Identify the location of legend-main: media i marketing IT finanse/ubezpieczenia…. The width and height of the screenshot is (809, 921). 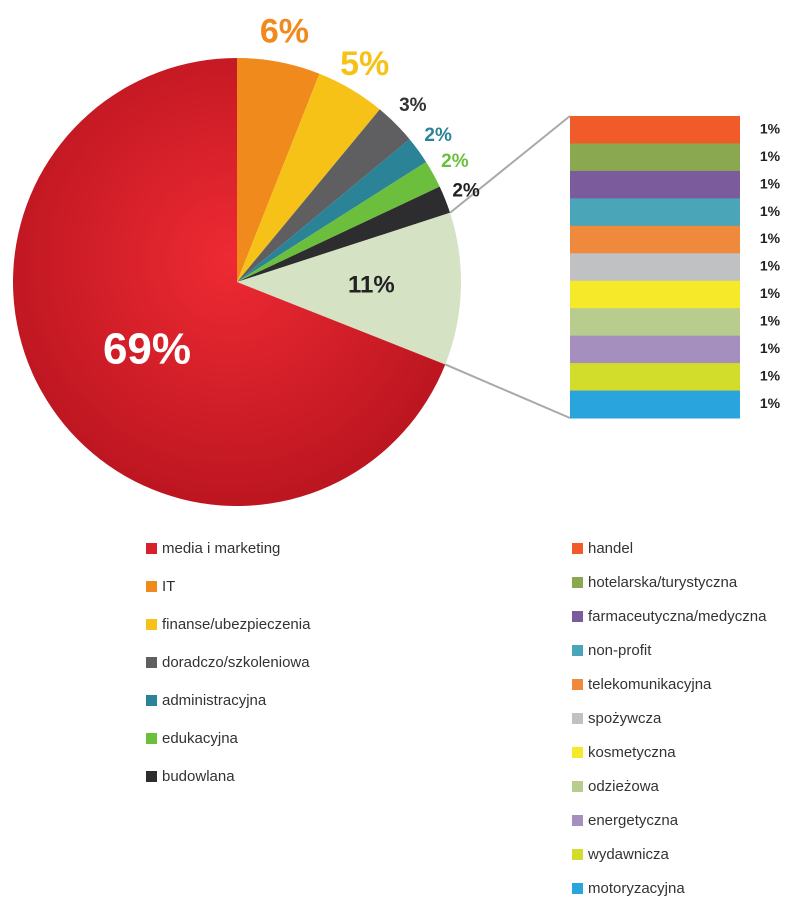
(296, 675).